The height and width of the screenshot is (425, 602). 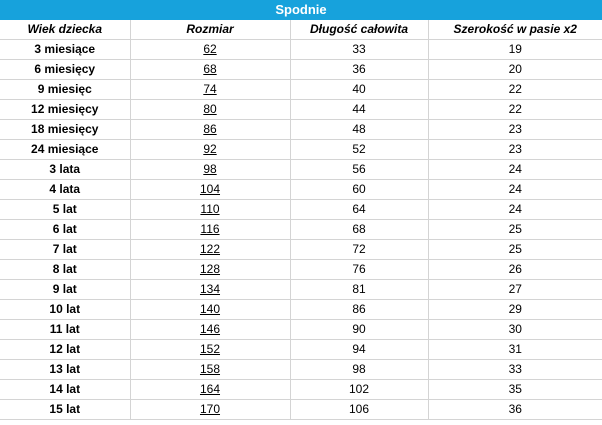 I want to click on size-link: 74, so click(x=210, y=89).